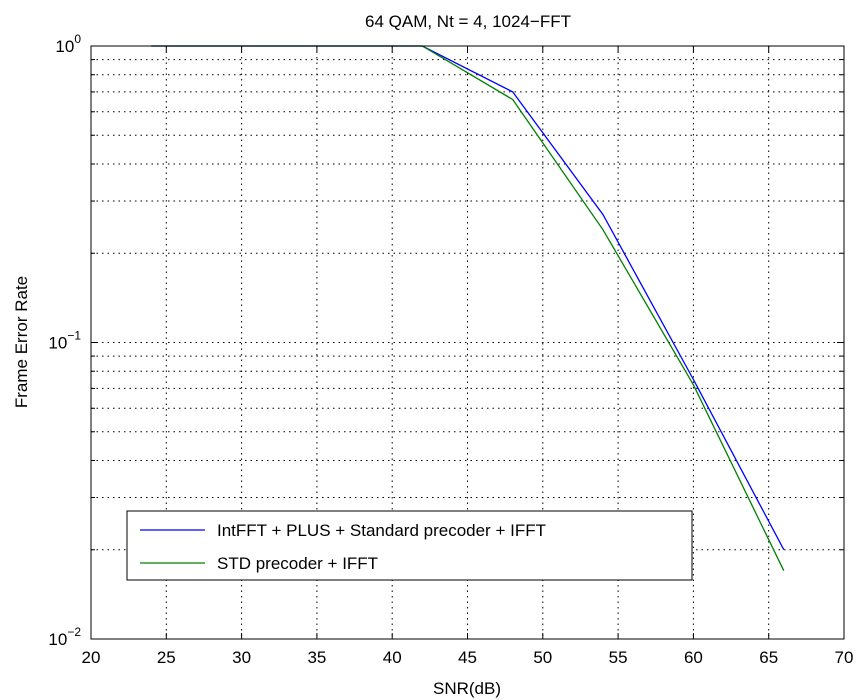  Describe the element at coordinates (381, 530) in the screenshot. I see `legend-label-intfft: IntFFT + PLUS + Standard precoder + IFFT` at that location.